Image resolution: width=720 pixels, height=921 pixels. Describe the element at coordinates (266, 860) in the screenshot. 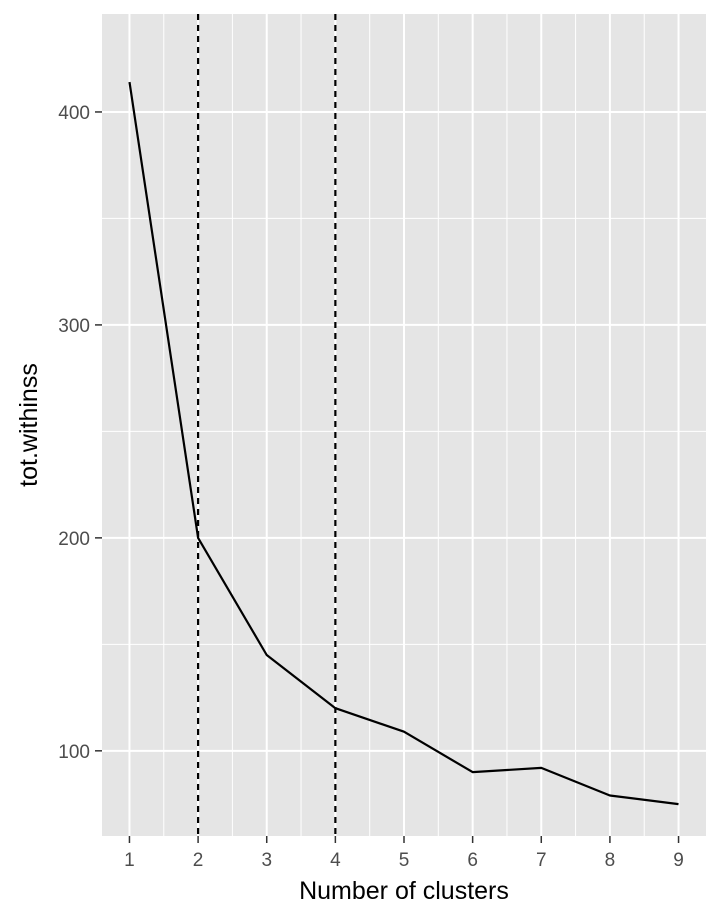

I see `x-tick-label: 3` at that location.